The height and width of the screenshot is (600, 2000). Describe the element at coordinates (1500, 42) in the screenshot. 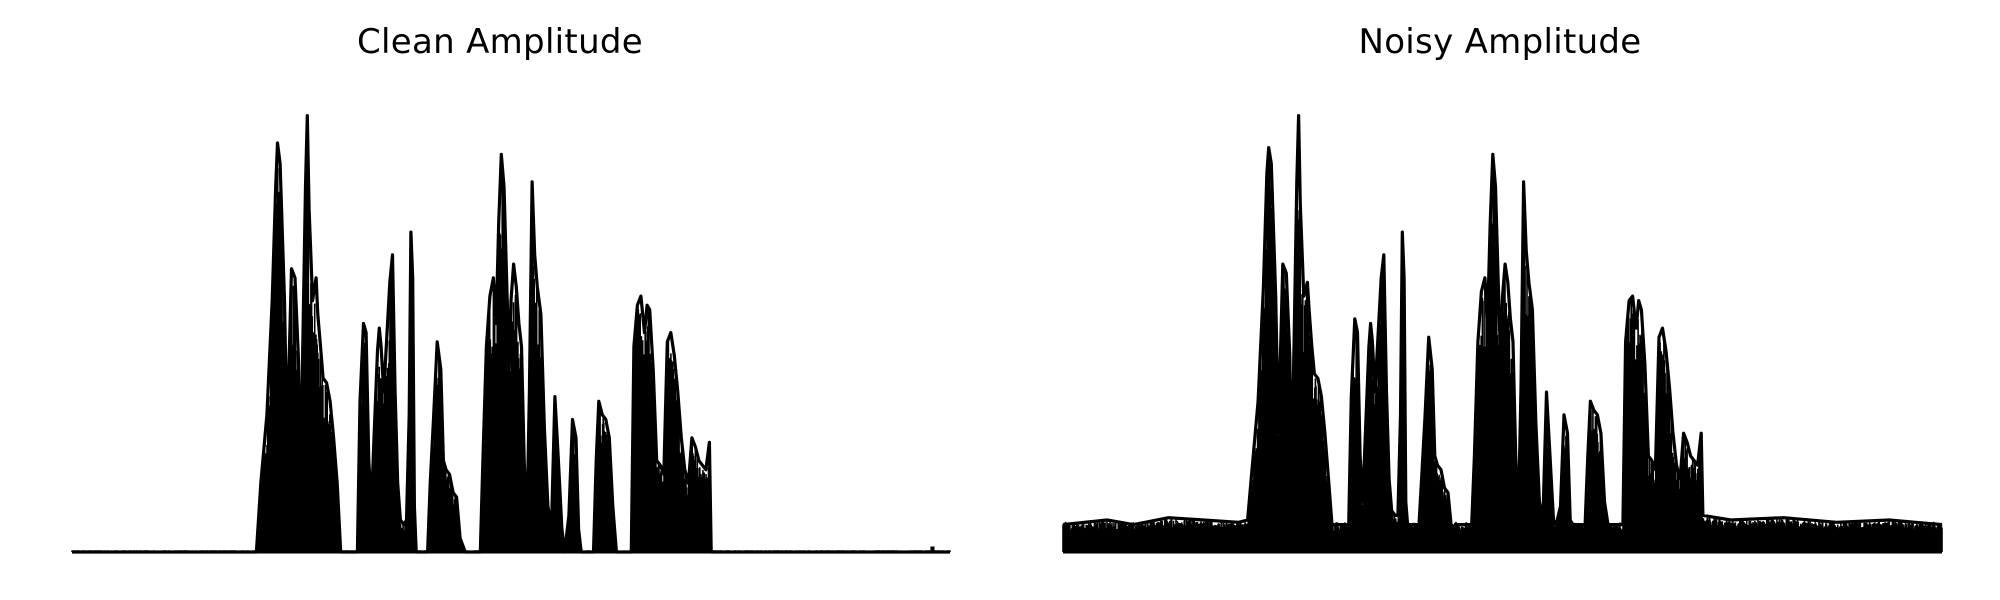

I see `chart-title-noisy: Noisy Amplitude` at that location.